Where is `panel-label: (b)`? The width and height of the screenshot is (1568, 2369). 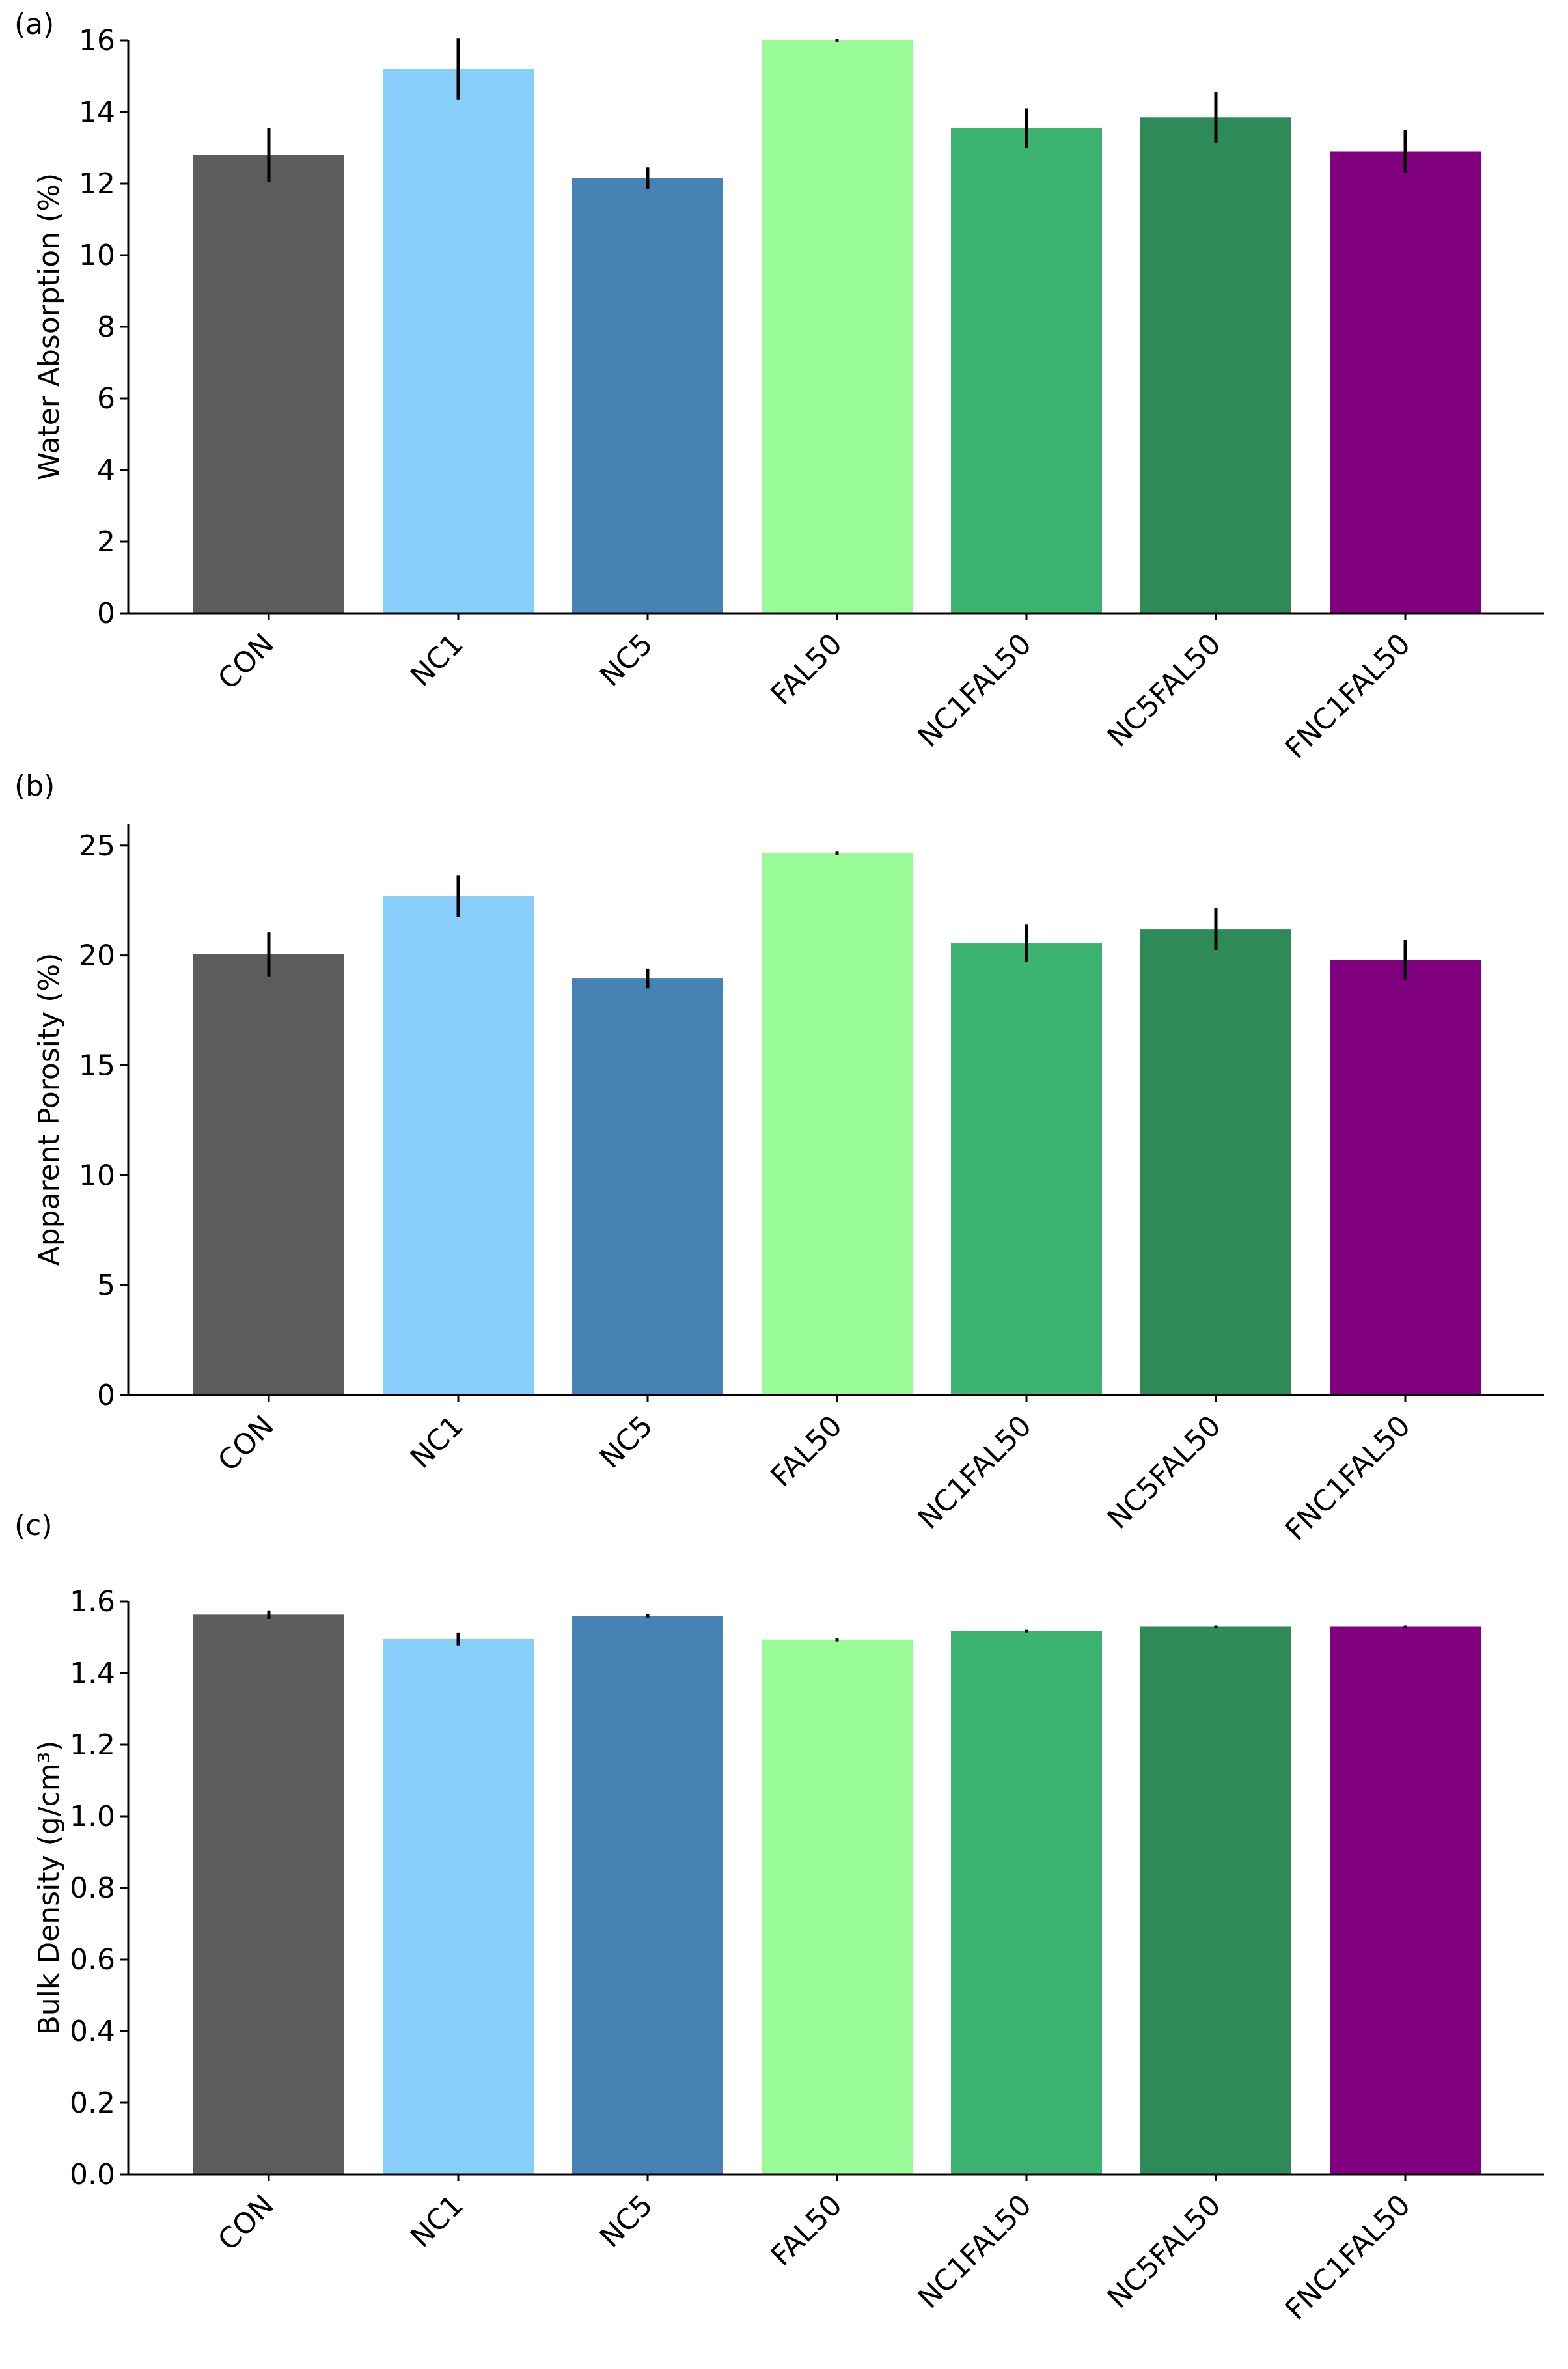 panel-label: (b) is located at coordinates (34, 786).